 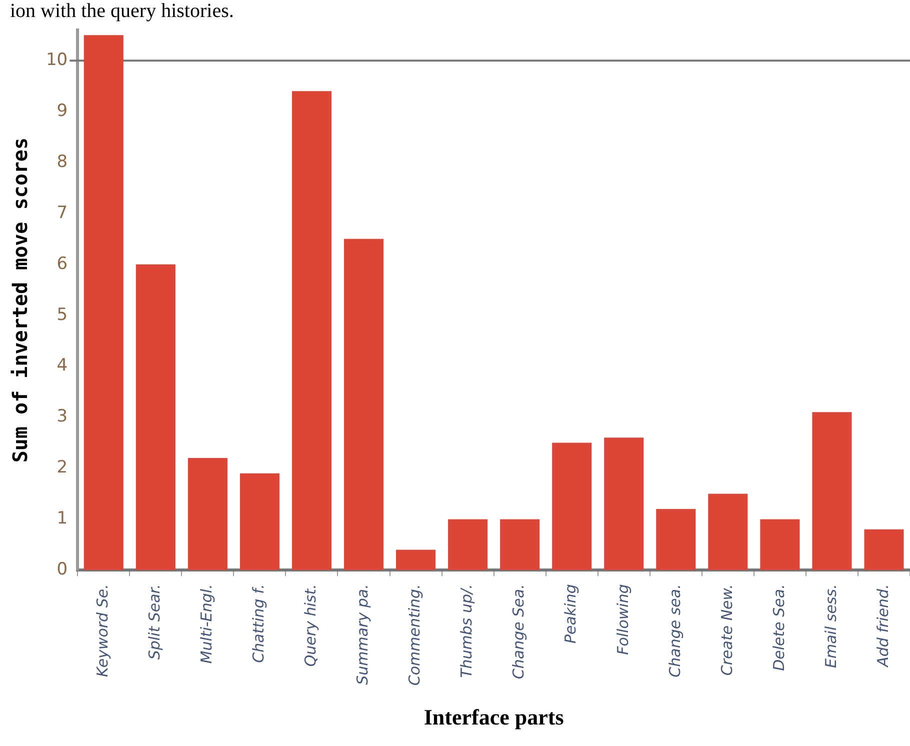 What do you see at coordinates (467, 631) in the screenshot?
I see `x-tick-label: Thumbs up/.` at bounding box center [467, 631].